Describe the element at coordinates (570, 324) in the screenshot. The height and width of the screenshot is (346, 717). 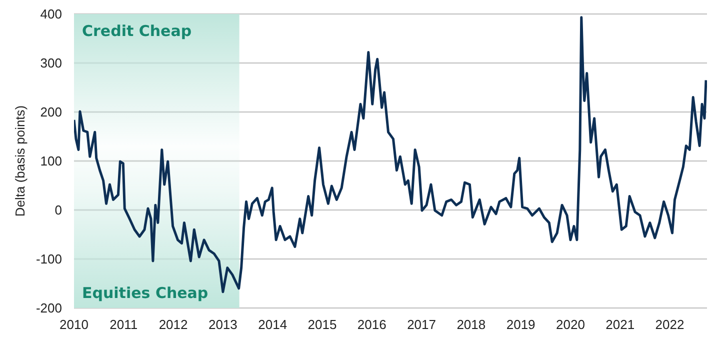
I see `x-tick-label: 2020` at that location.